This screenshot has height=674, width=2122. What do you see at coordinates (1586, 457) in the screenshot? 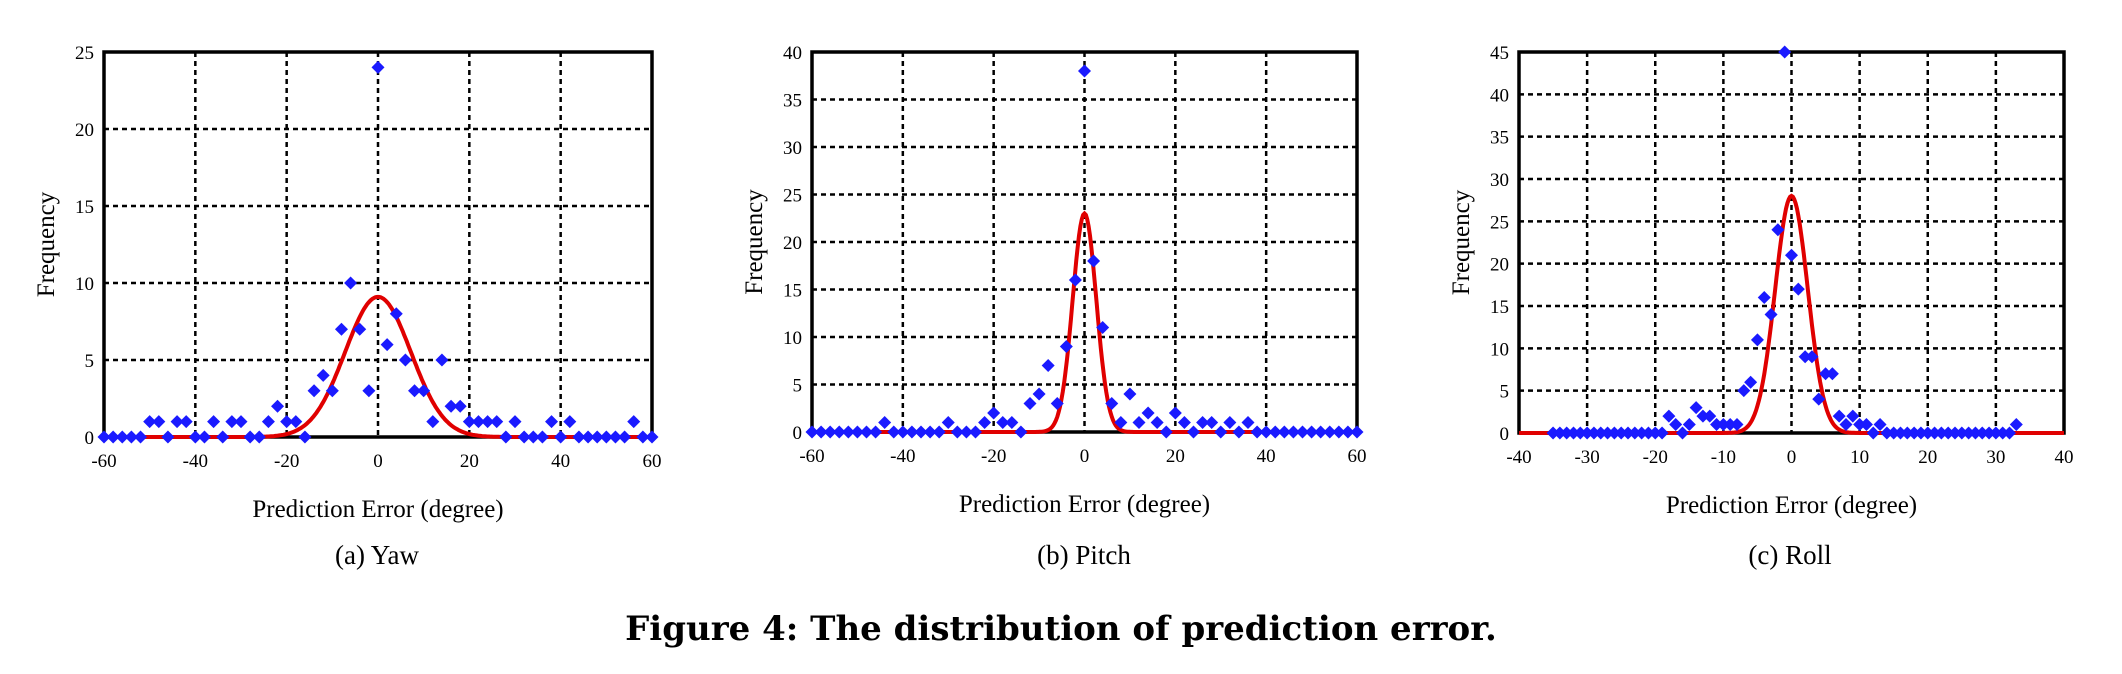
I see `x-tick-label: -30` at bounding box center [1586, 457].